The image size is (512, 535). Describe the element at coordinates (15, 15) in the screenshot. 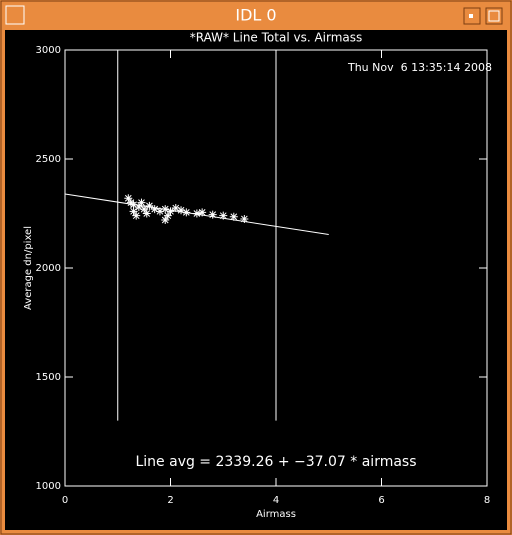

I see `menu-button` at that location.